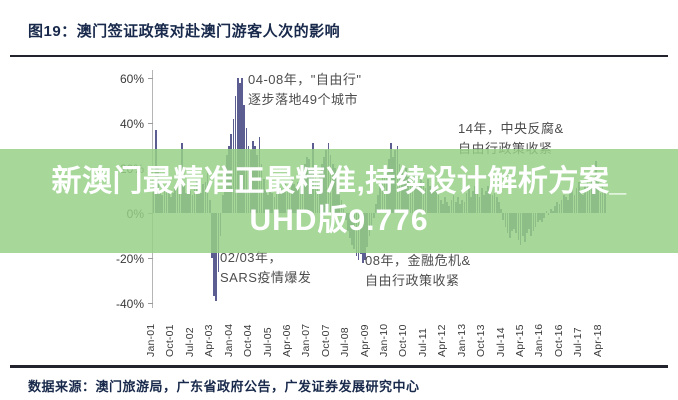 The image size is (678, 400). I want to click on x-axis-tick-label: Jul-08, so click(345, 342).